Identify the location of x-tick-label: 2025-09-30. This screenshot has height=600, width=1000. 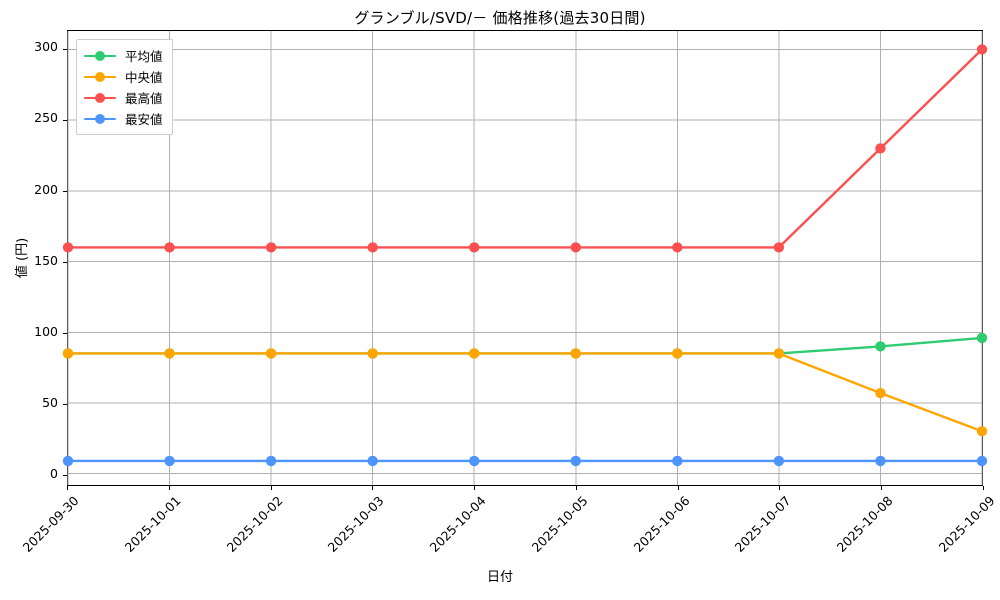
(50, 524).